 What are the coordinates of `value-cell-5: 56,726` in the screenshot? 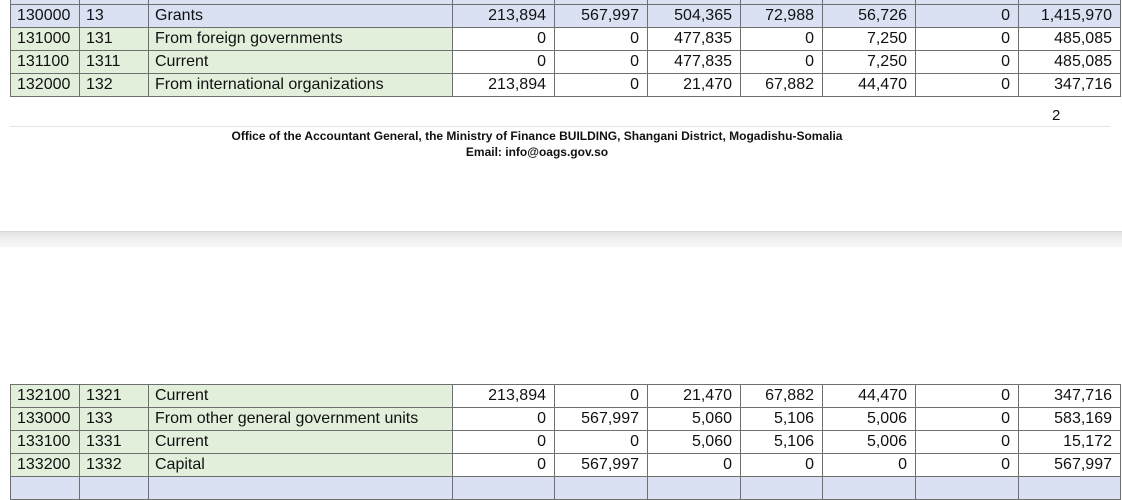 It's located at (869, 16).